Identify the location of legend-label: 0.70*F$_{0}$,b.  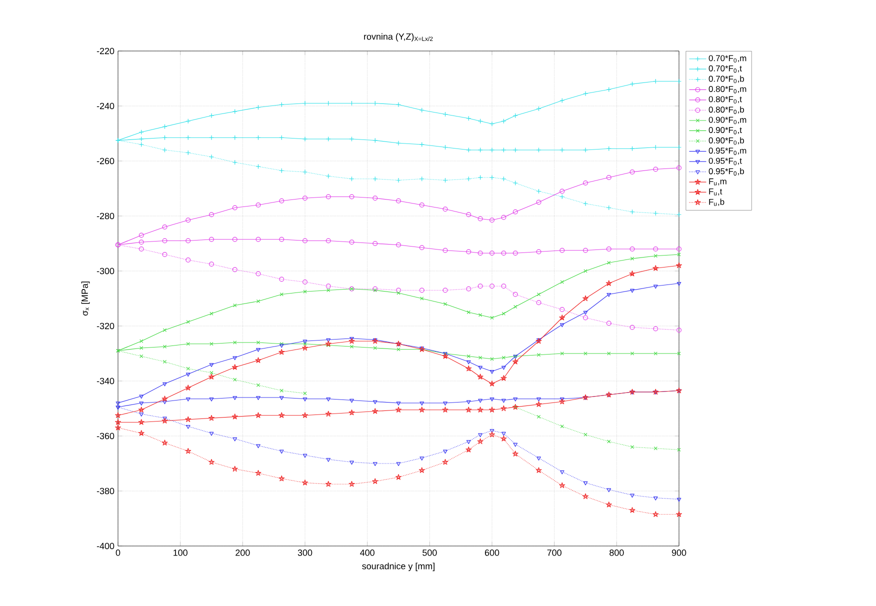
(726, 80).